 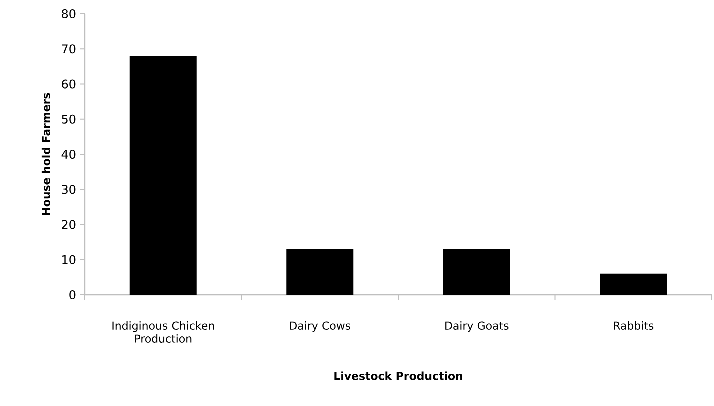 I want to click on y-tick-label: 80, so click(x=69, y=14).